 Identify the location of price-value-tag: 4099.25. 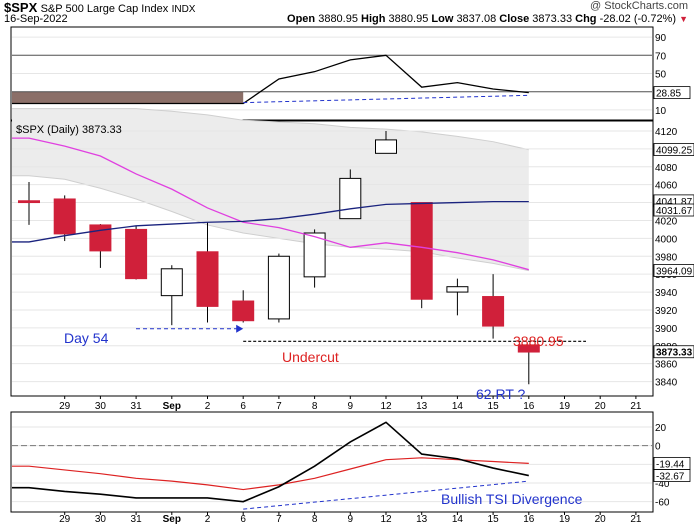
(673, 150).